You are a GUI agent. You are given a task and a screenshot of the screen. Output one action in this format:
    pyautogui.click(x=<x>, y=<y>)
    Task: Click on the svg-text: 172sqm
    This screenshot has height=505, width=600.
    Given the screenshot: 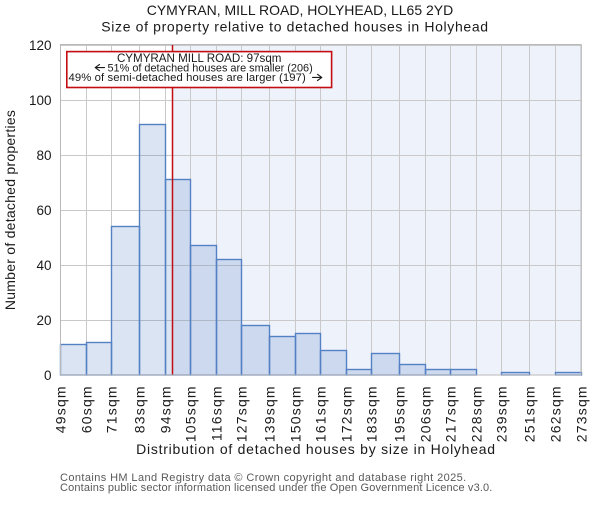 What is the action you would take?
    pyautogui.click(x=346, y=413)
    